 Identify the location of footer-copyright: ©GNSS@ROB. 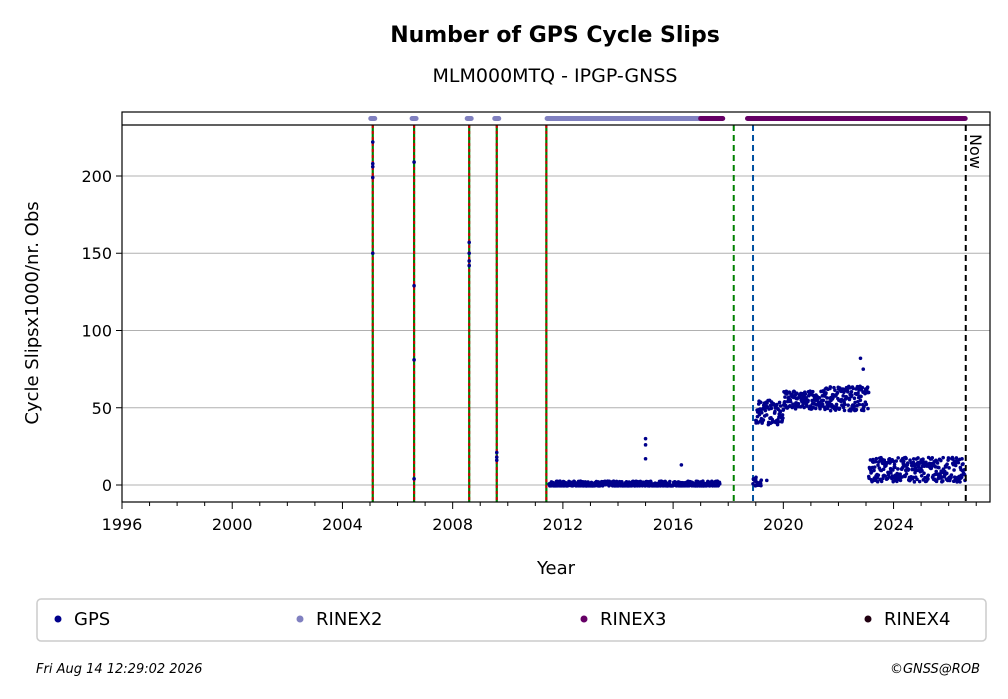
(935, 669).